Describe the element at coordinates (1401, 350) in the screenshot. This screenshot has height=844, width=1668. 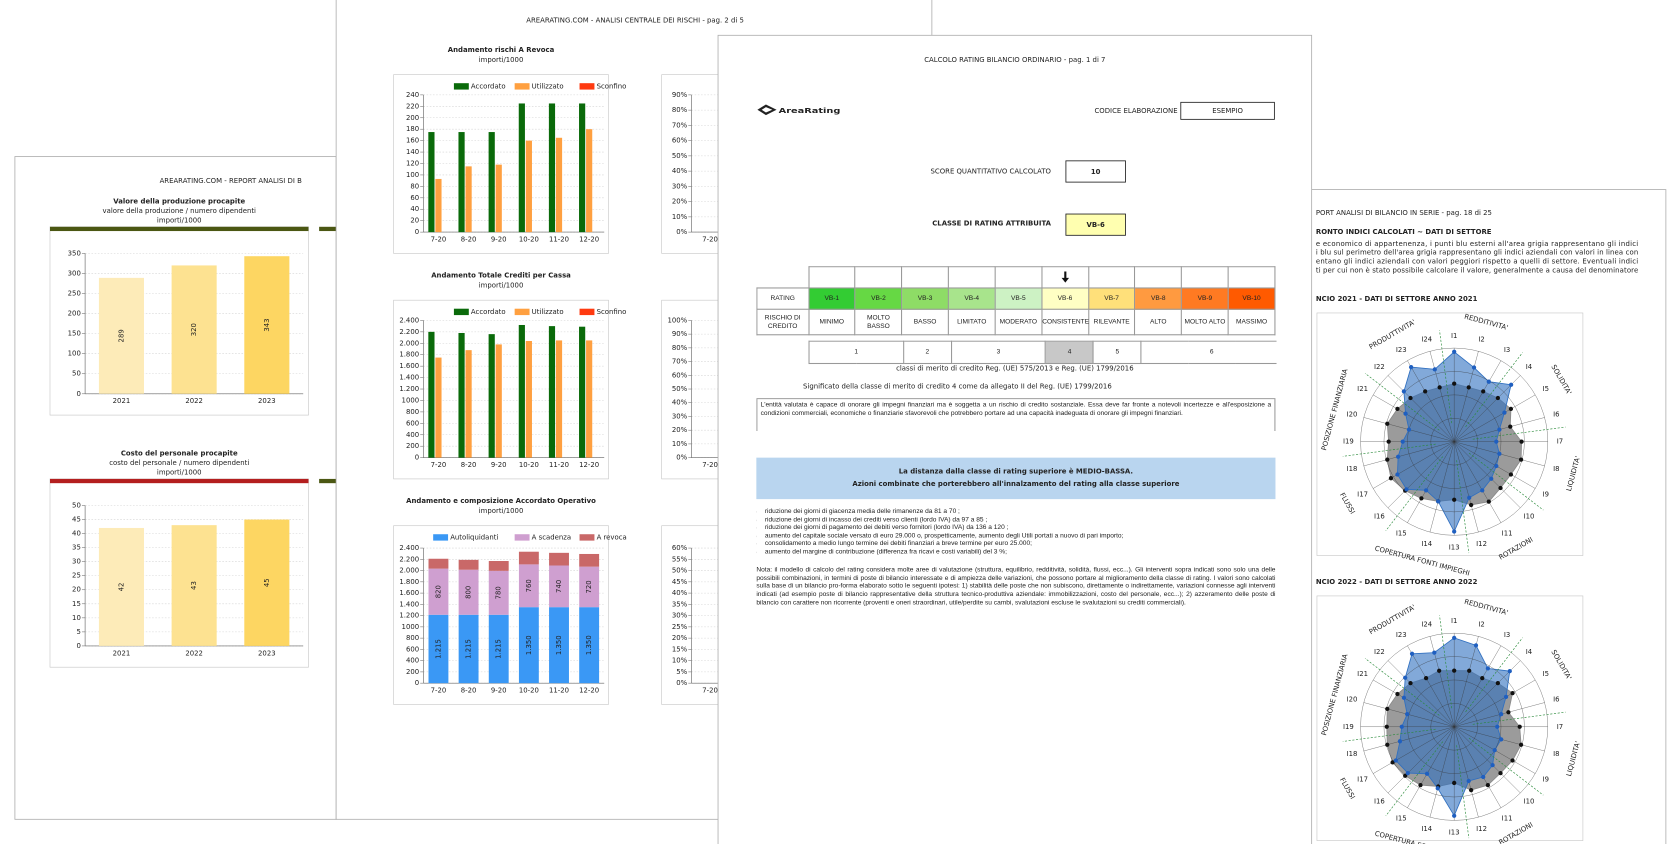
I see `radar-axis-label: I23` at that location.